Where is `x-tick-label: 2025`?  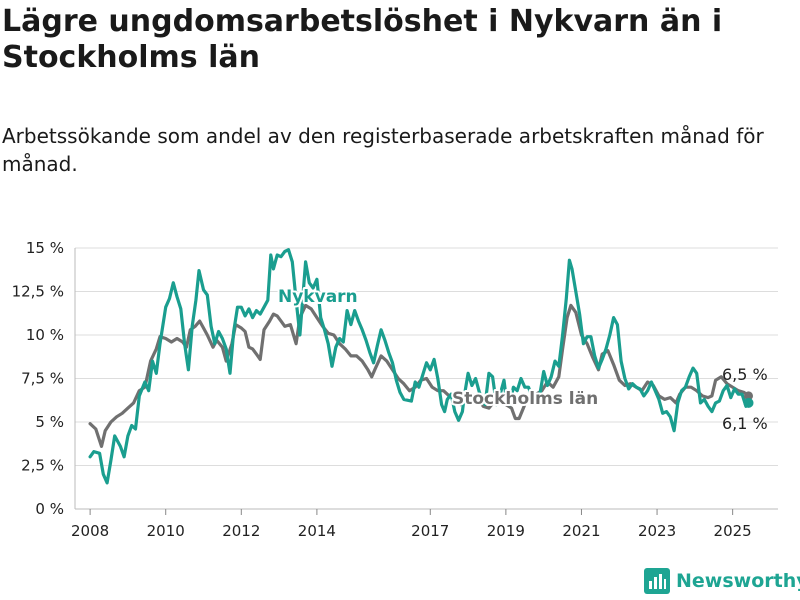
x-tick-label: 2025 is located at coordinates (733, 531).